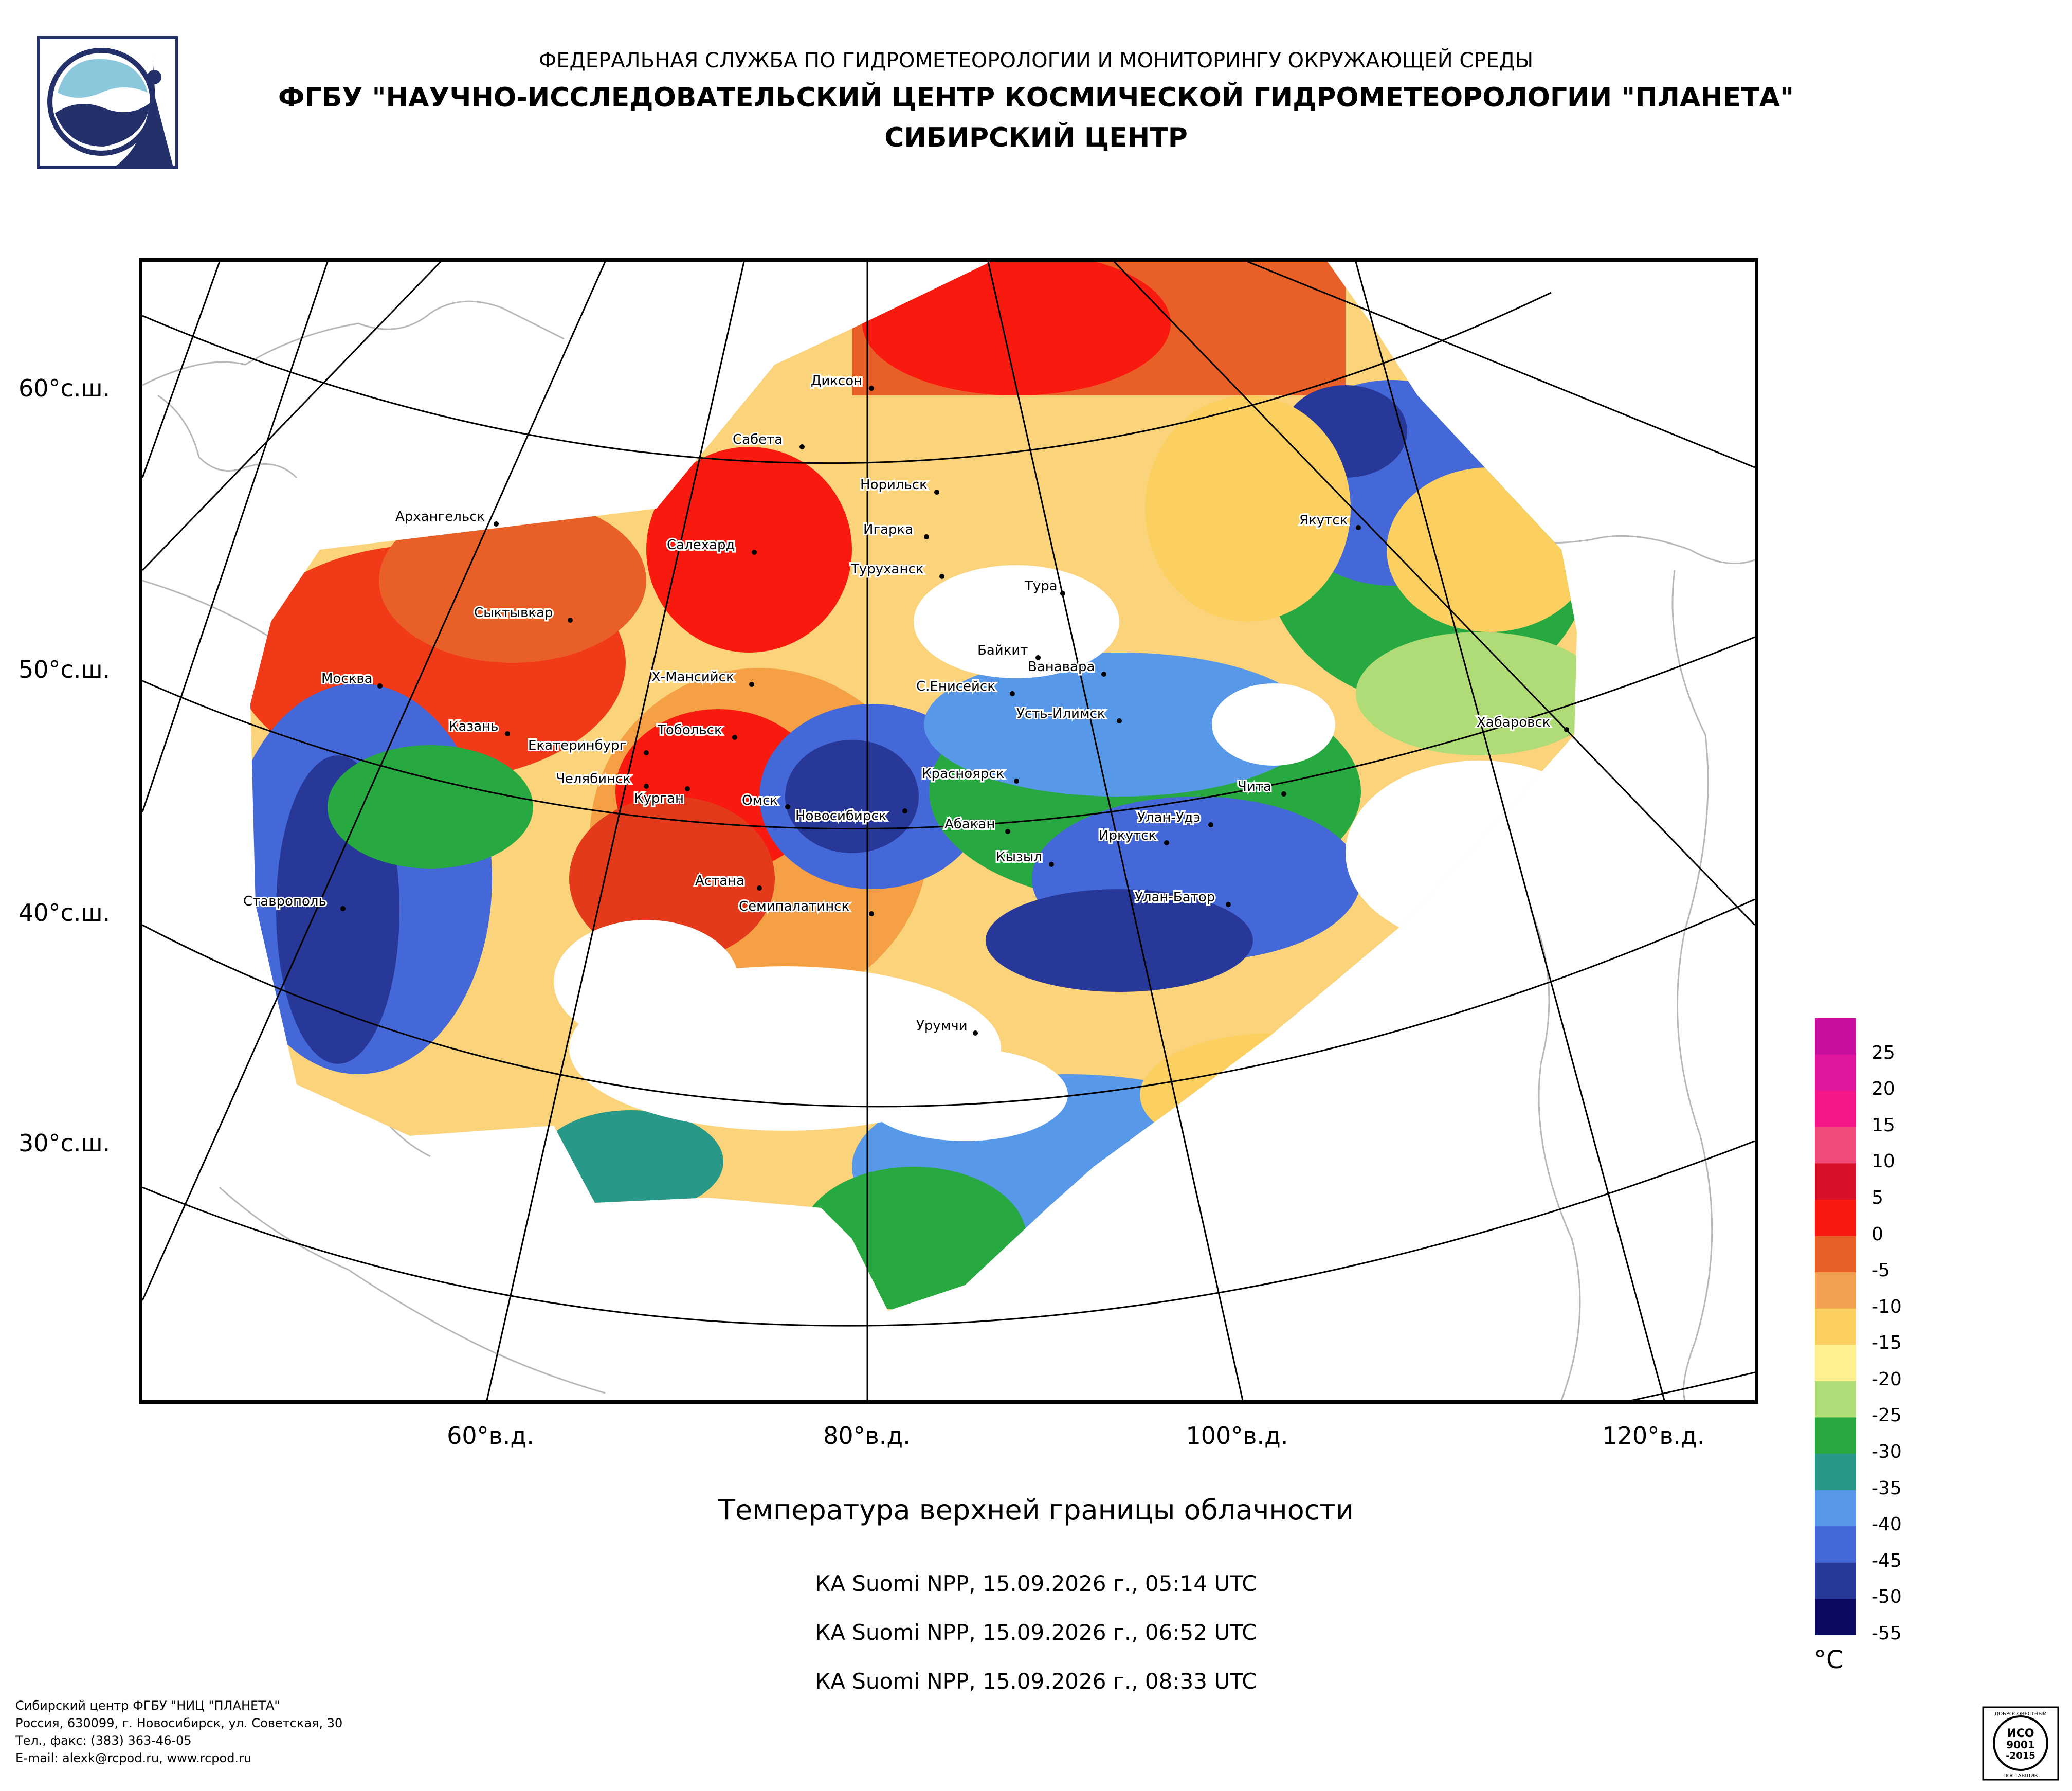 This screenshot has width=2072, height=1791. I want to click on lat-label-50: 50°с.ш., so click(65, 669).